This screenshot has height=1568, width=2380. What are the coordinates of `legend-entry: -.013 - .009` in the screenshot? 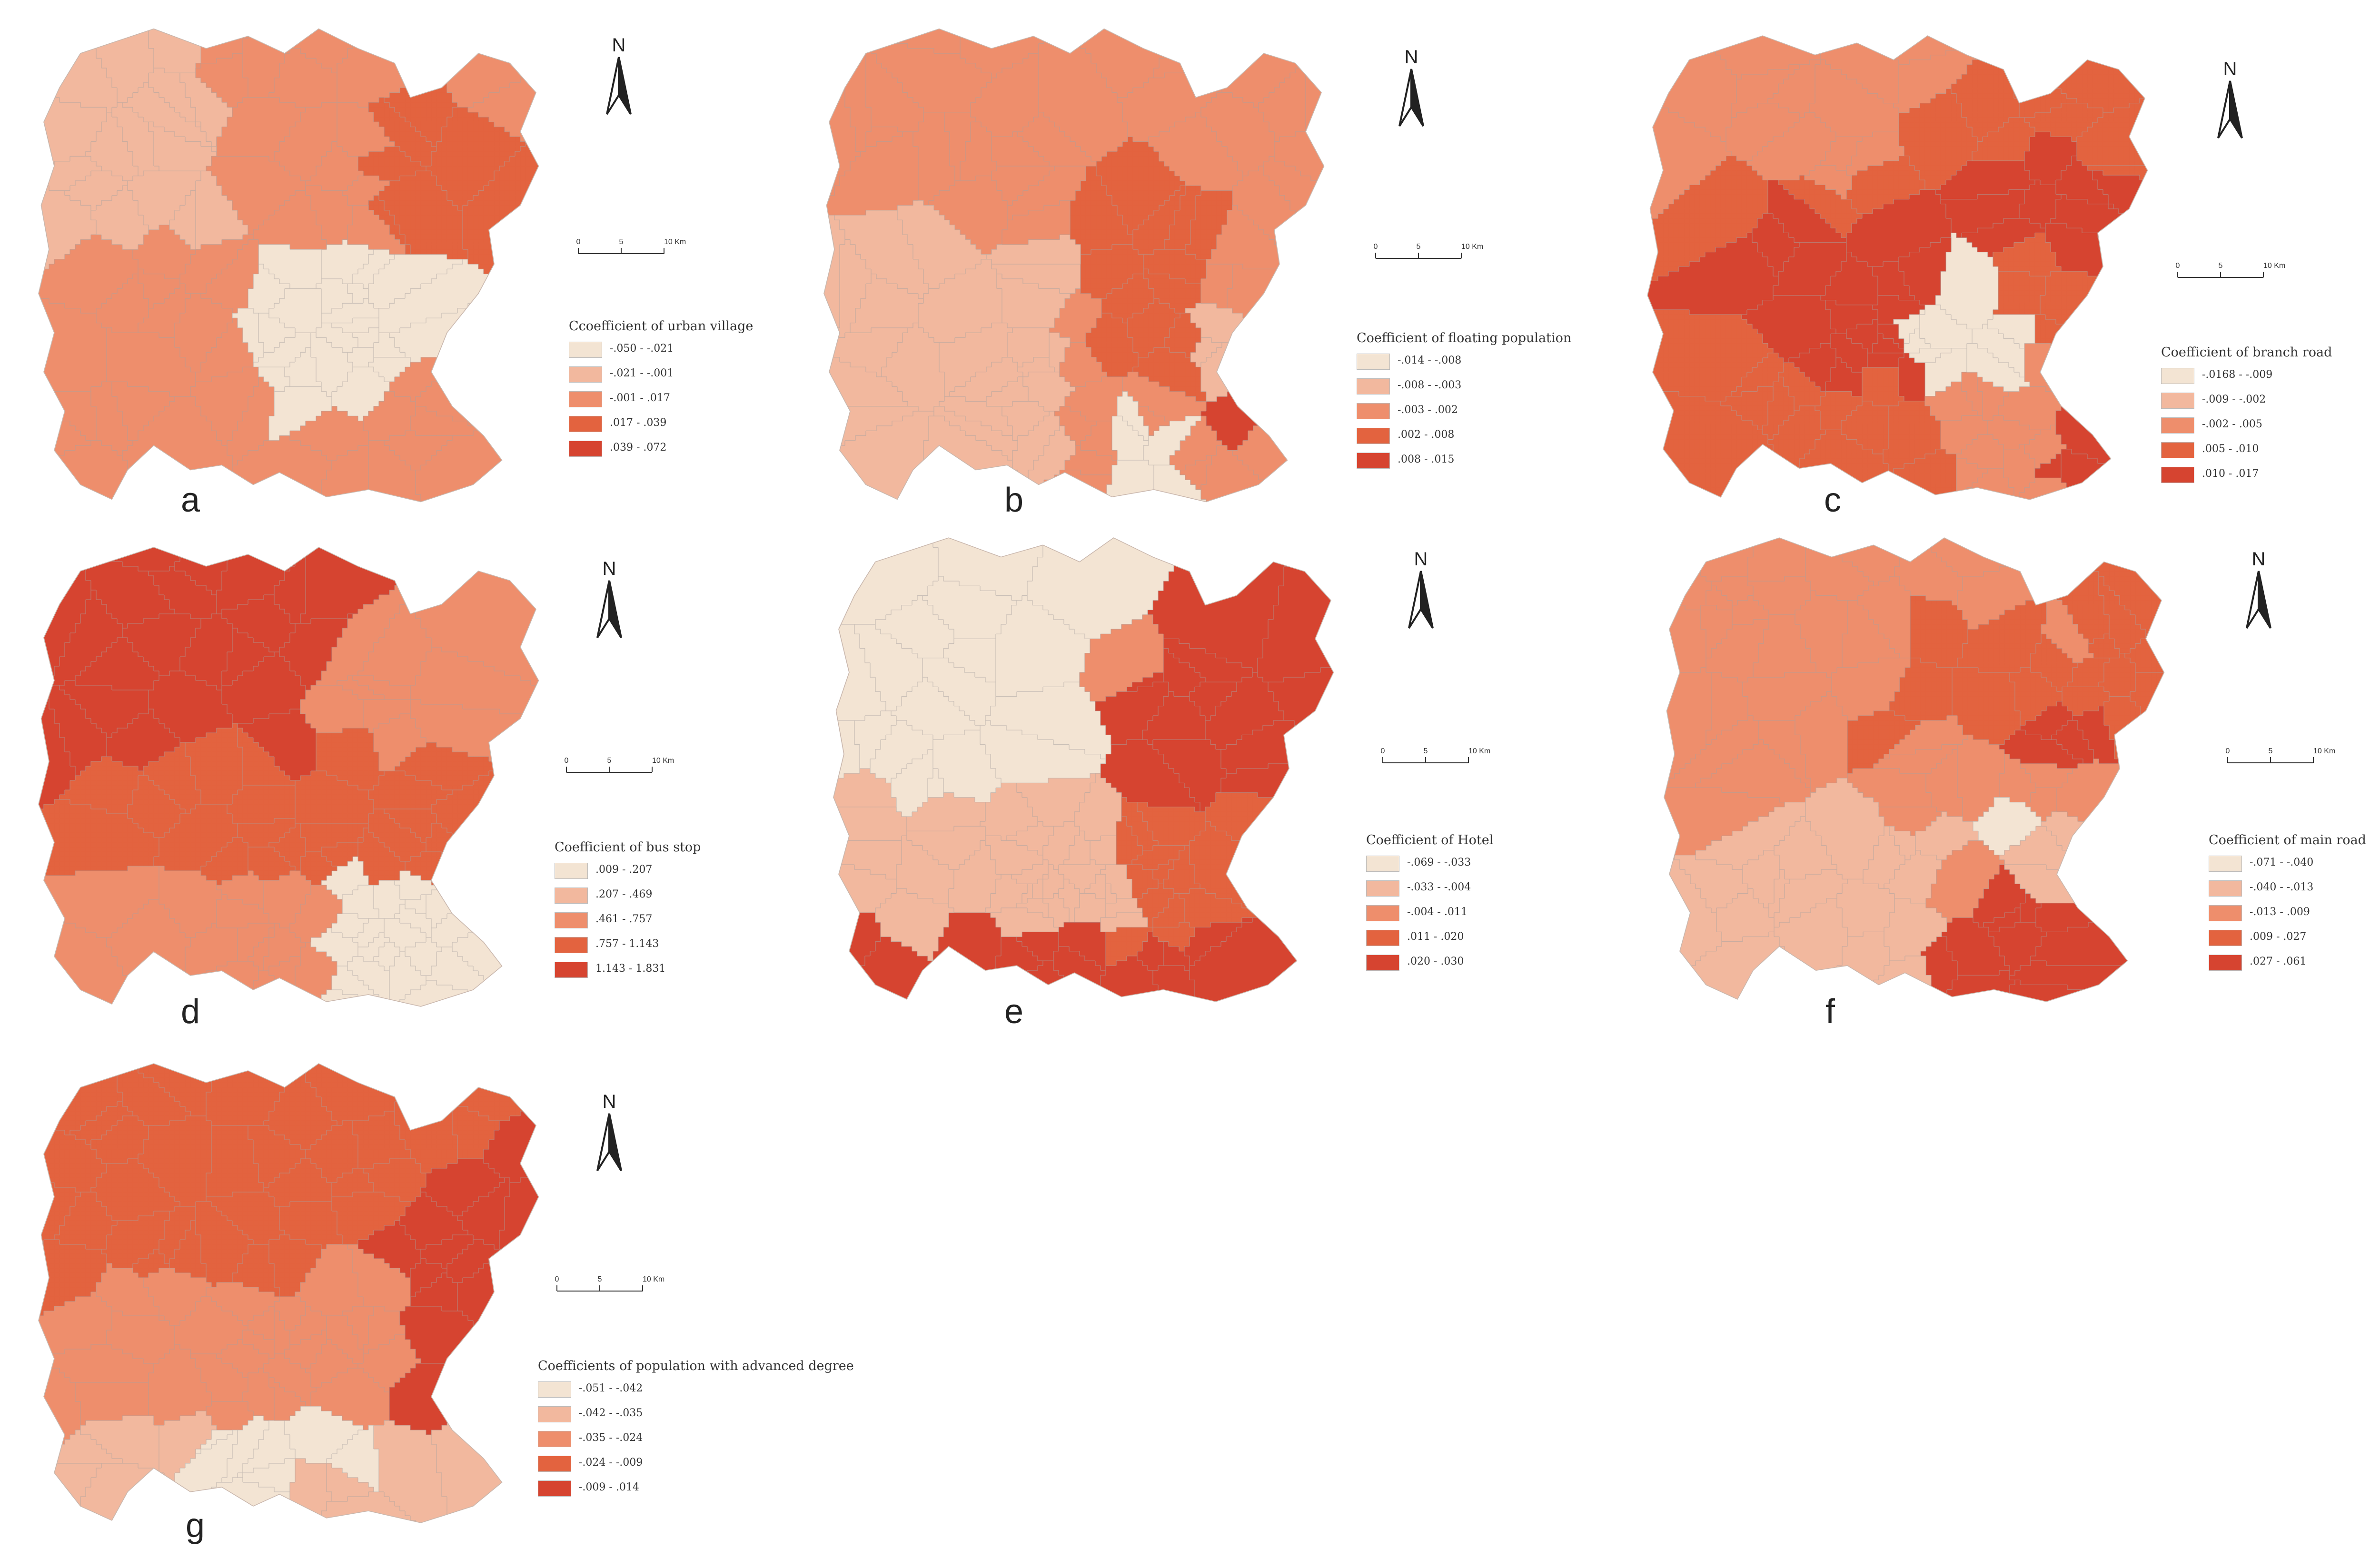 It's located at (2294, 912).